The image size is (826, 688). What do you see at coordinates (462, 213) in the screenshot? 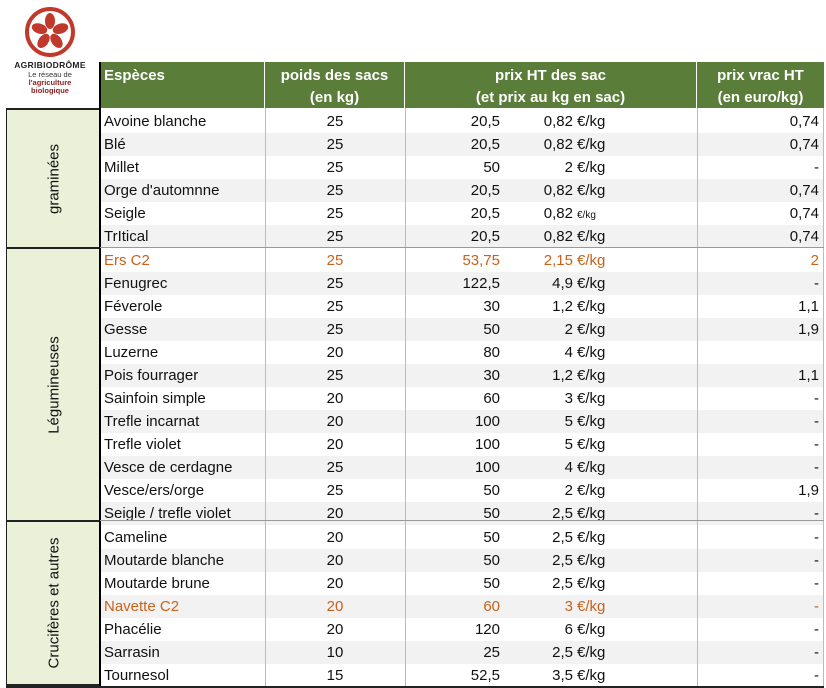
I see `table-row: Seigle 25 20,5 0,82 €/kg 0,74` at bounding box center [462, 213].